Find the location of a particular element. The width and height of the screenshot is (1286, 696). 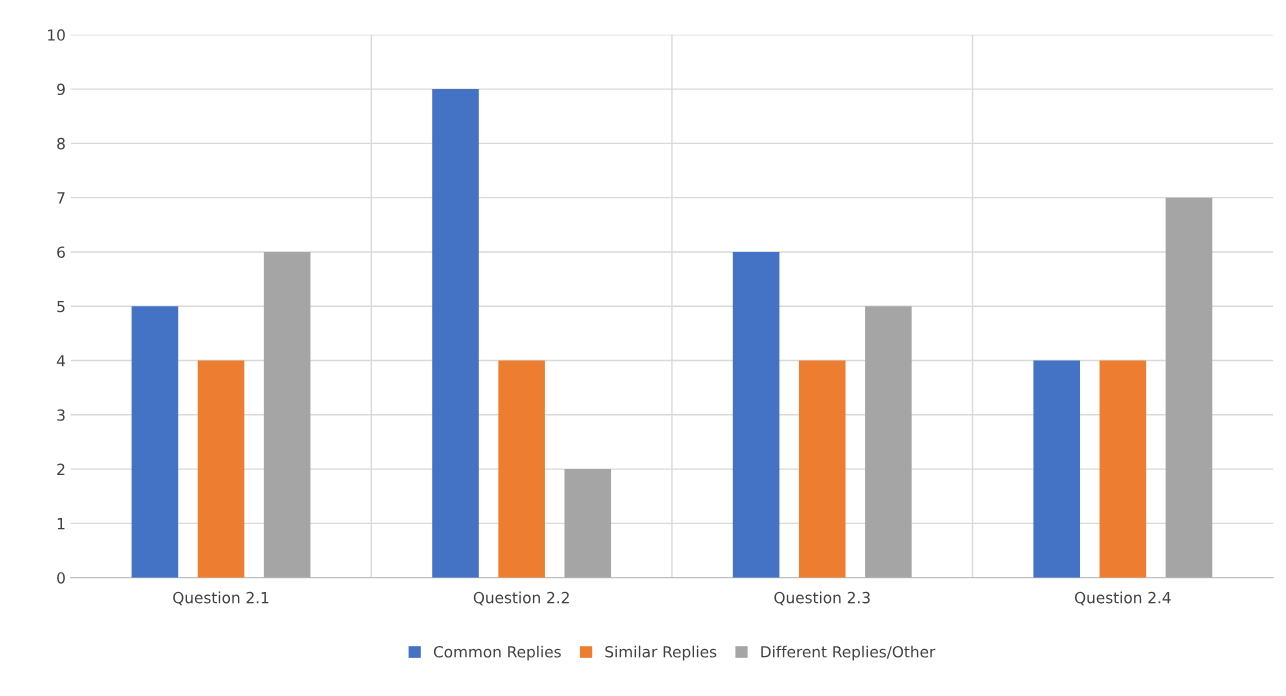

y-tick-label: 8 is located at coordinates (61, 143).